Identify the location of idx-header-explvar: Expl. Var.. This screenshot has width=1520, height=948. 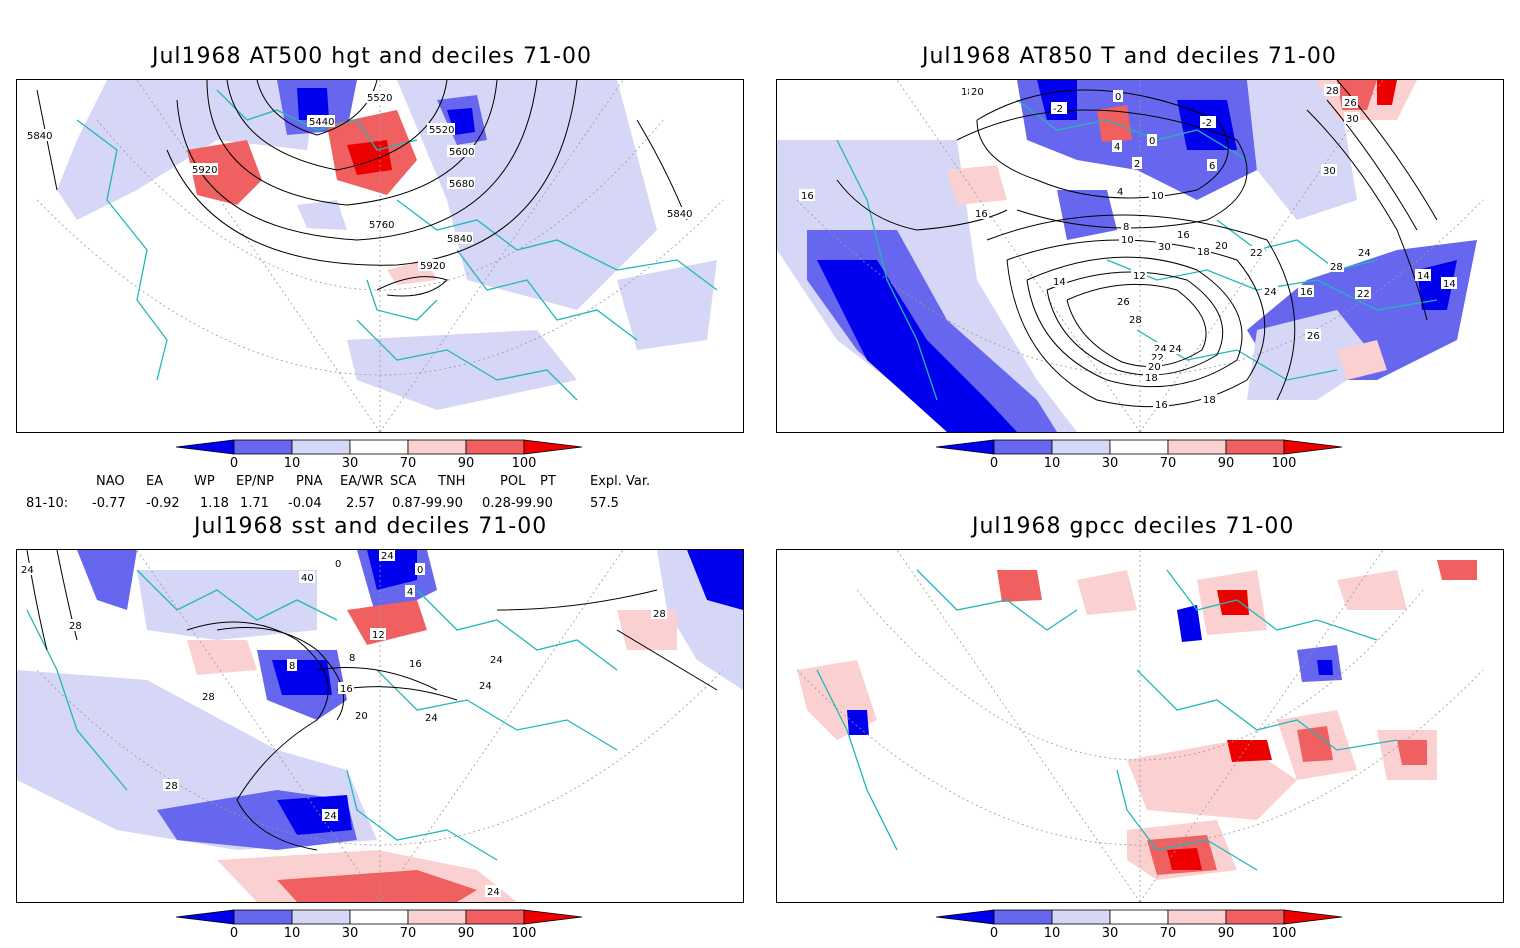
(620, 481).